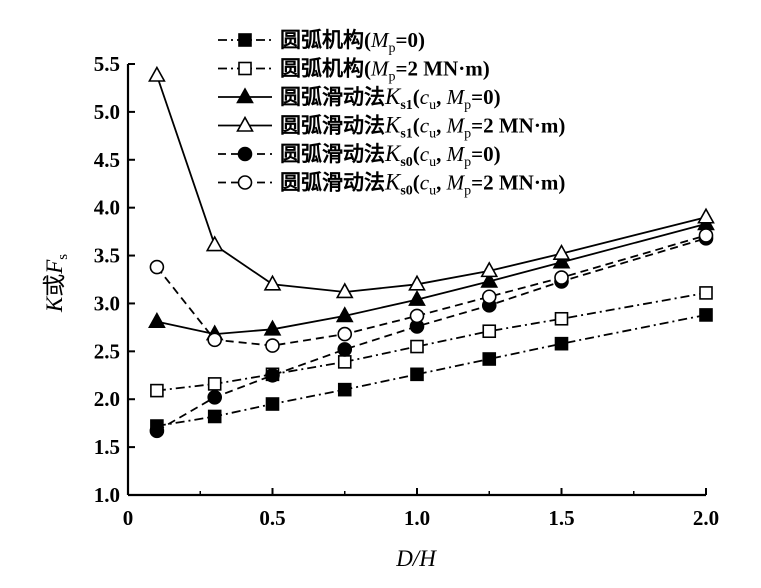 The width and height of the screenshot is (761, 588). Describe the element at coordinates (107, 447) in the screenshot. I see `y-tick-label: 1.5` at that location.